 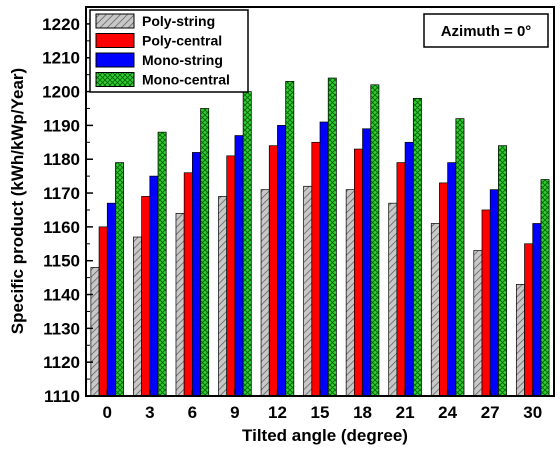 I want to click on x-tick-label: 6, so click(x=192, y=412).